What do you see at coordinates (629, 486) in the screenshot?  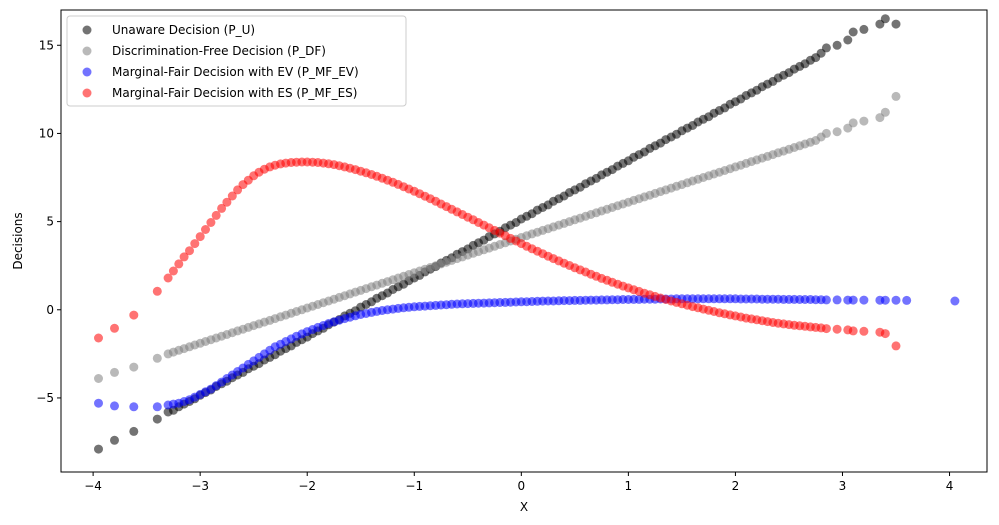 I see `x-tick-label: 1` at bounding box center [629, 486].